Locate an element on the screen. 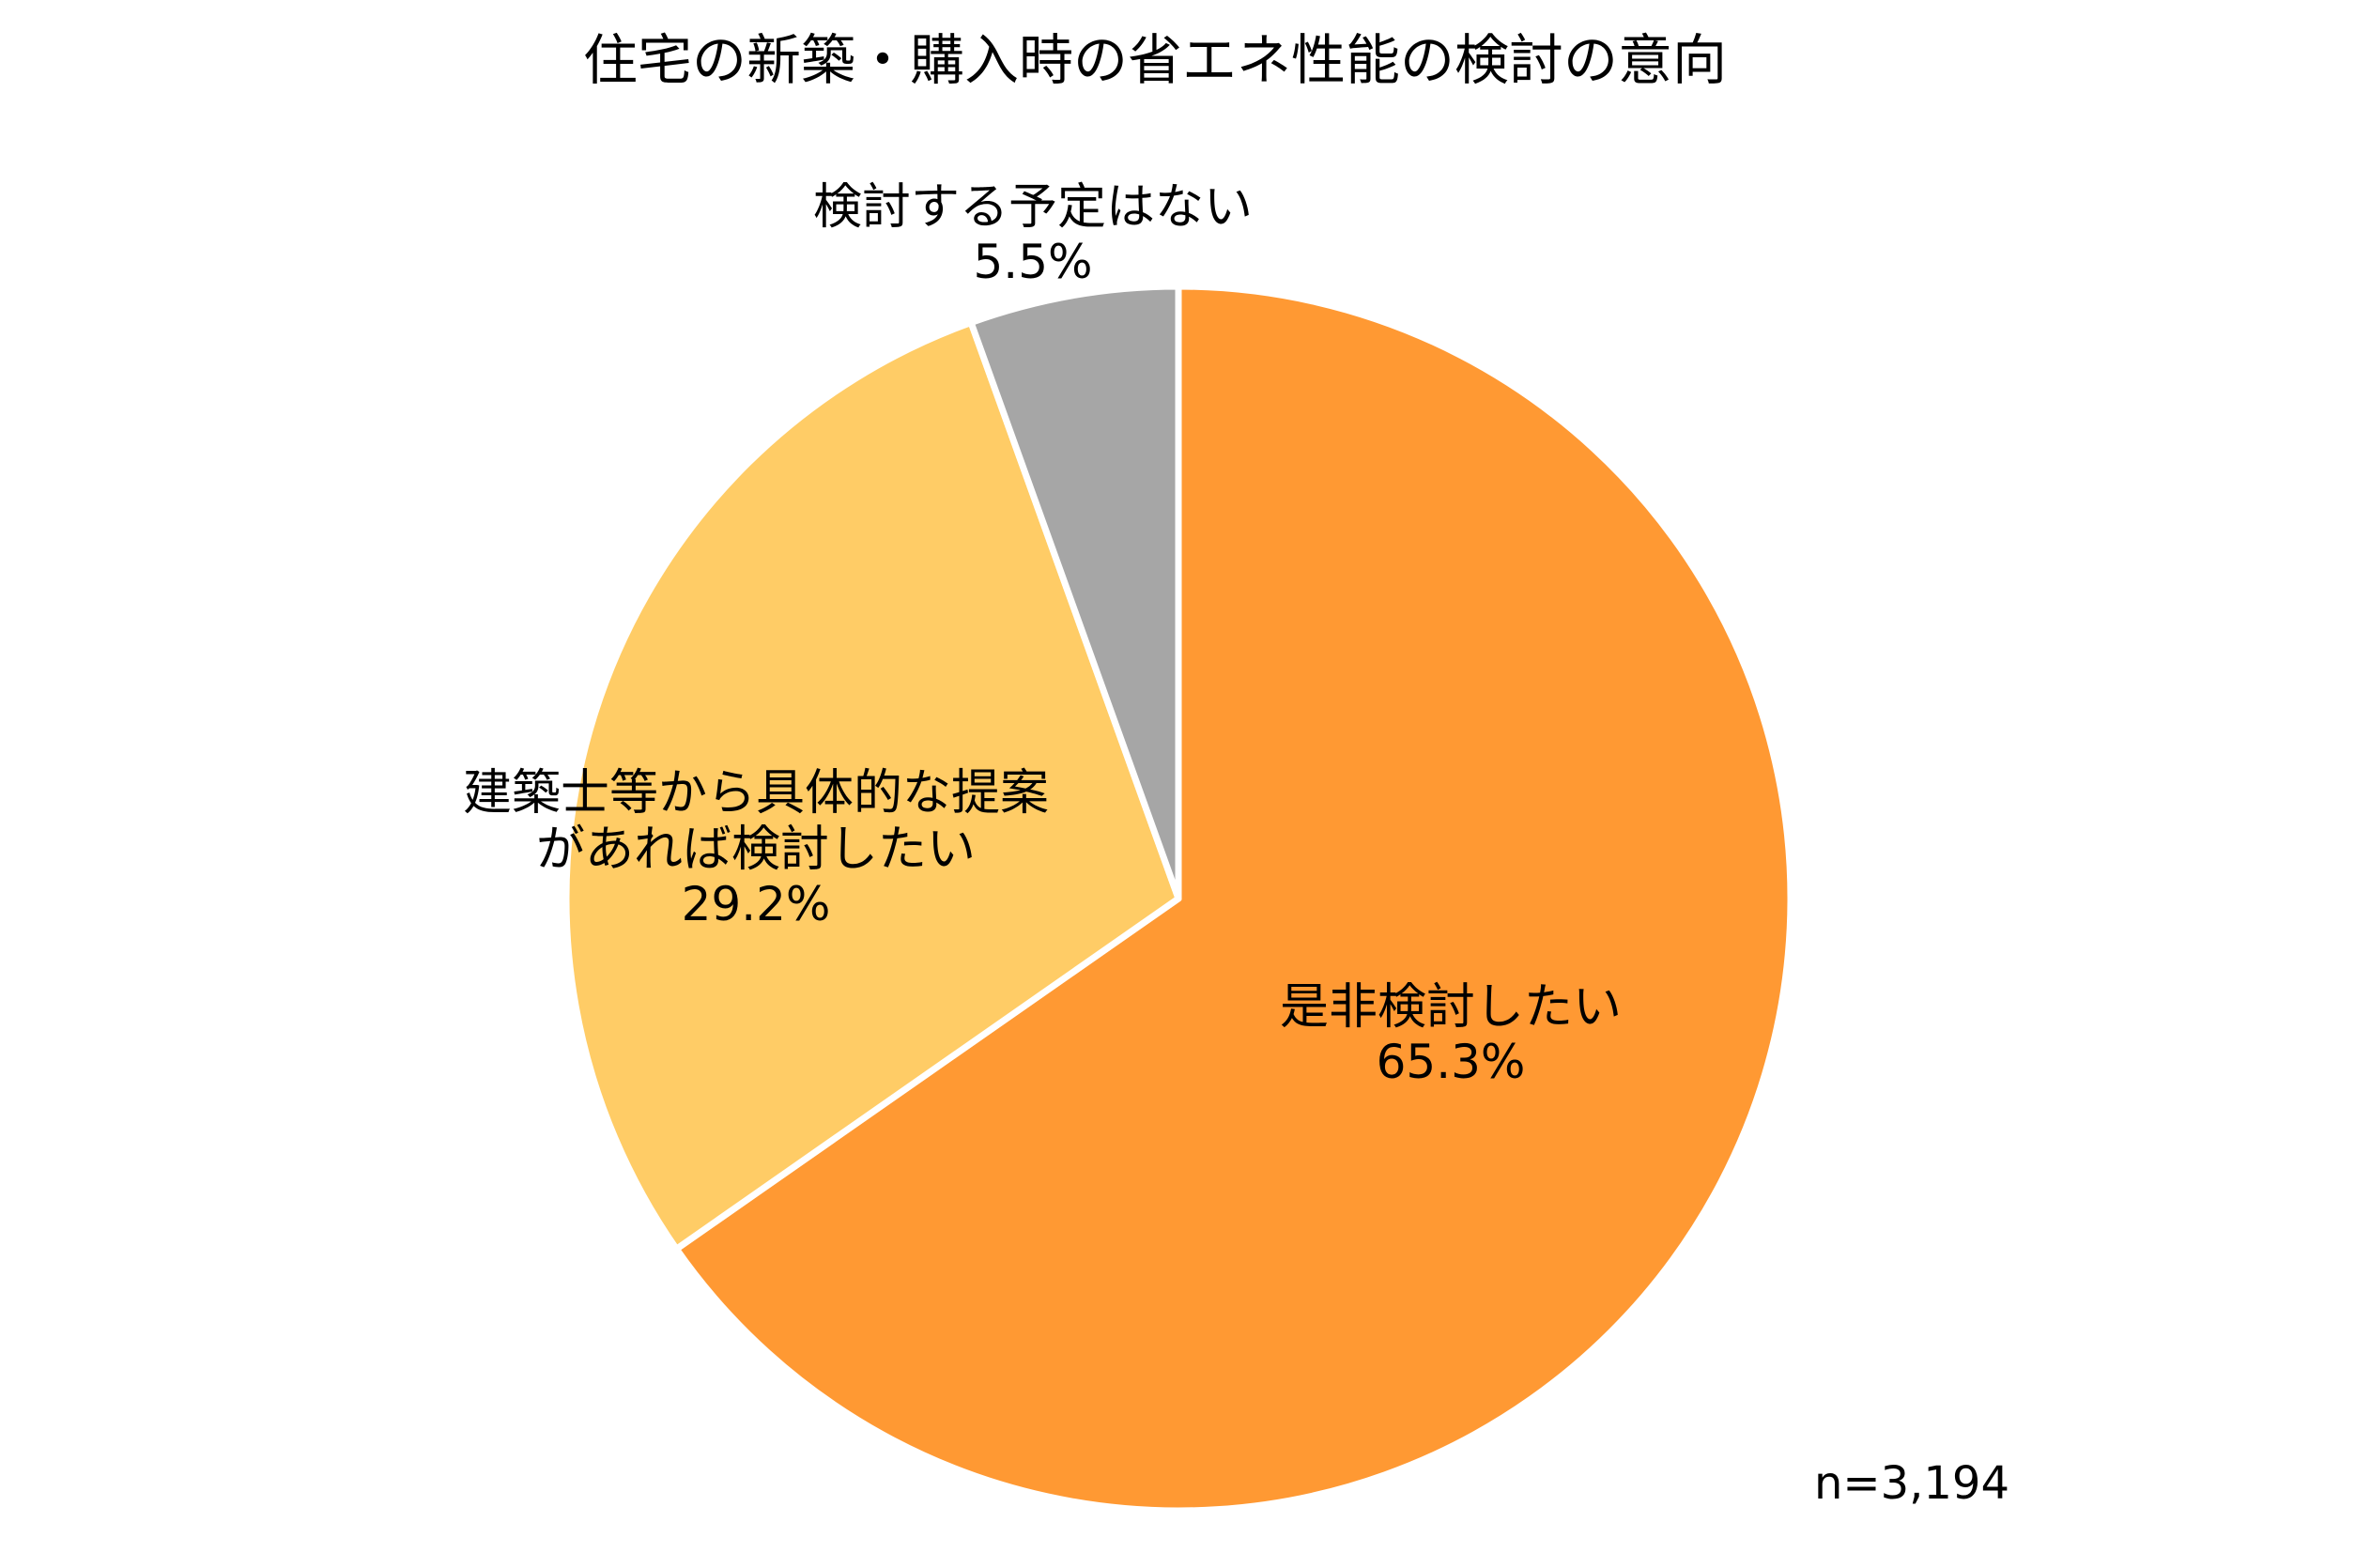  sample-size-note: n=3,194 is located at coordinates (1911, 1484).